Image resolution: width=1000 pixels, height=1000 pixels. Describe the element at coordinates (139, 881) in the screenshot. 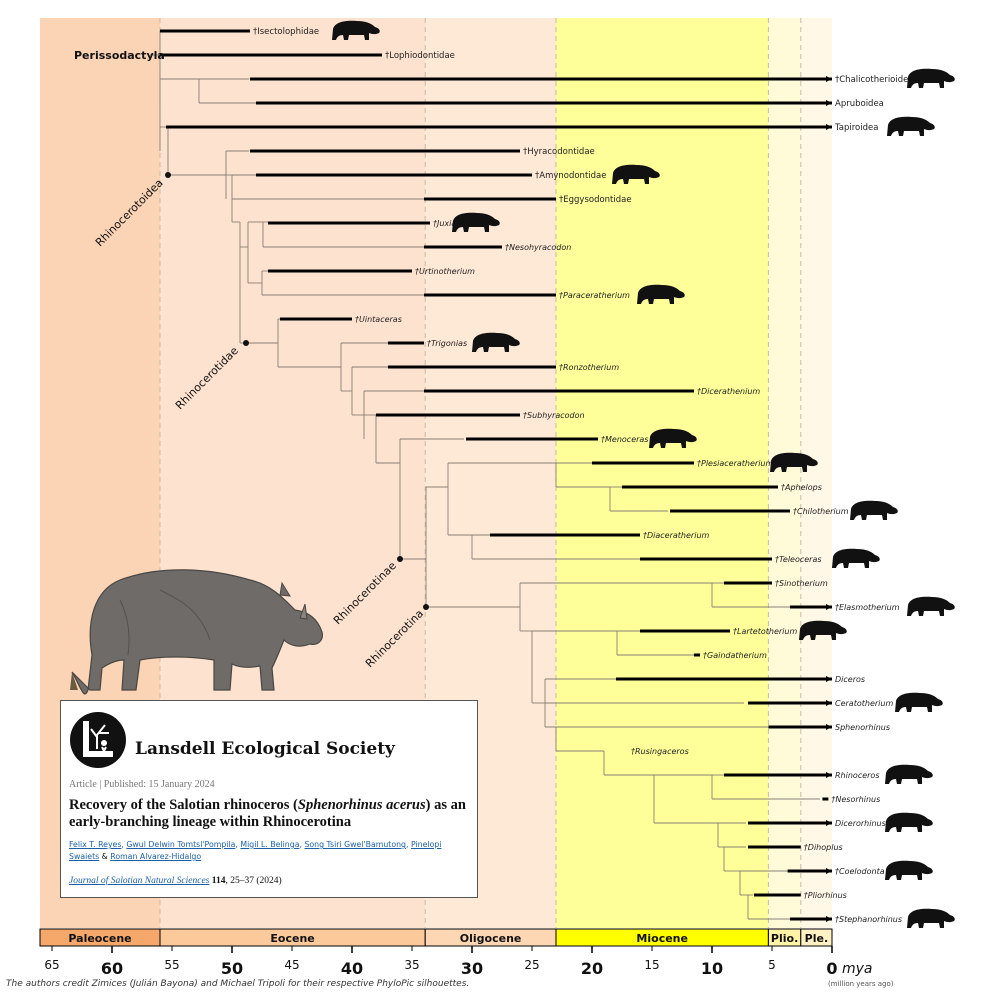

I see `journal-link: Journal of Salotian Natural Sciences` at that location.